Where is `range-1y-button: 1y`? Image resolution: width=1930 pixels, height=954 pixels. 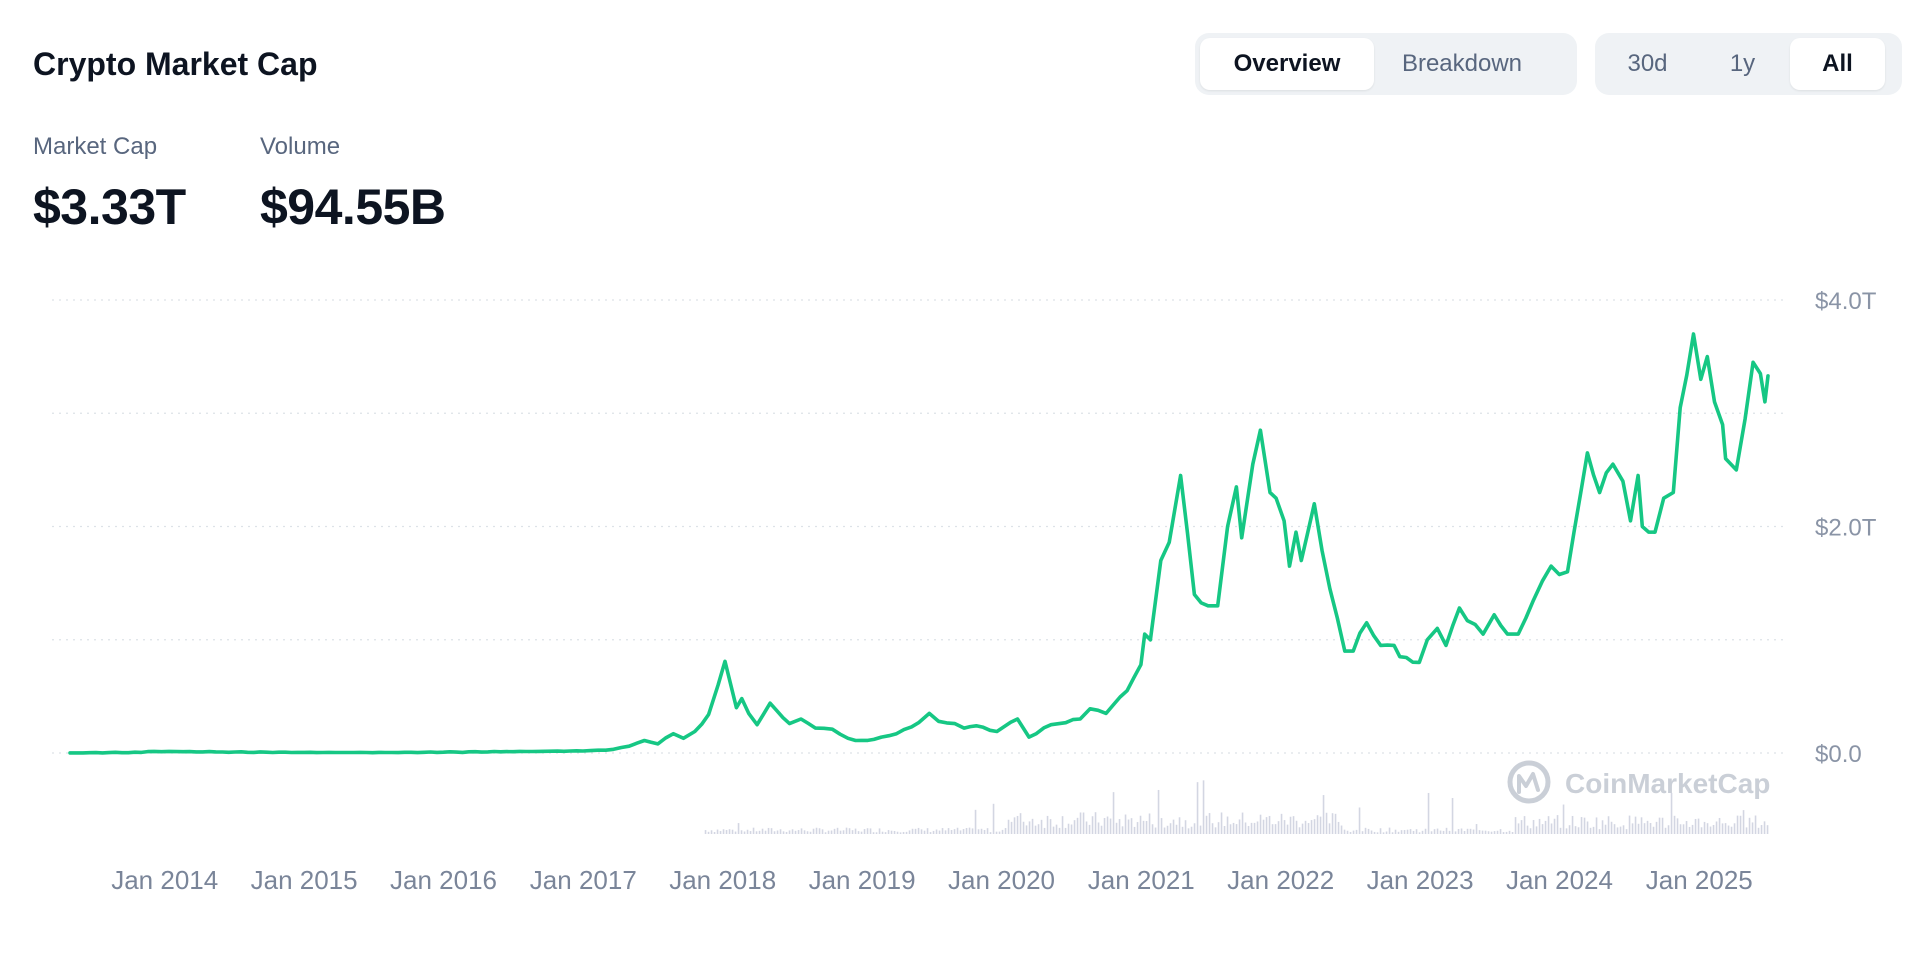
range-1y-button: 1y is located at coordinates (1742, 63).